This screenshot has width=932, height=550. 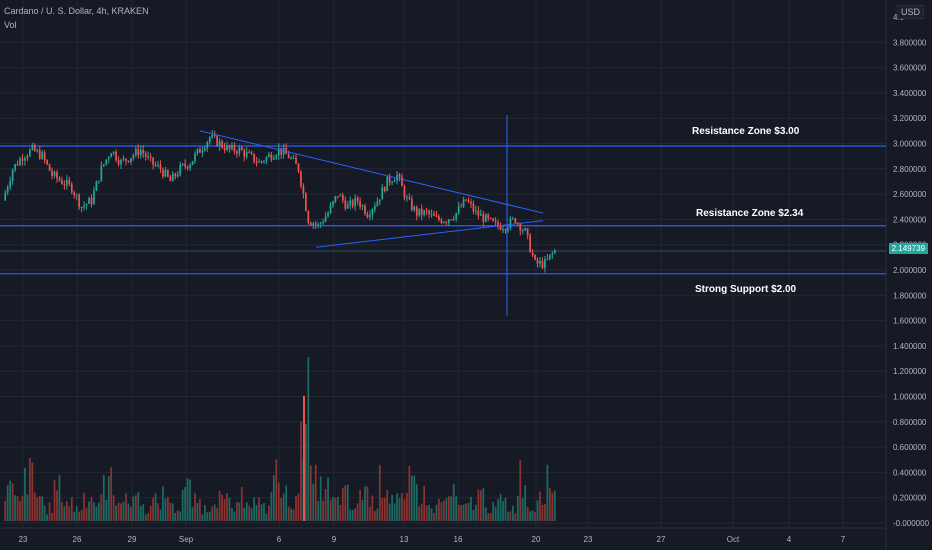 What do you see at coordinates (911, 523) in the screenshot?
I see `price-tick-label: -0.000000` at bounding box center [911, 523].